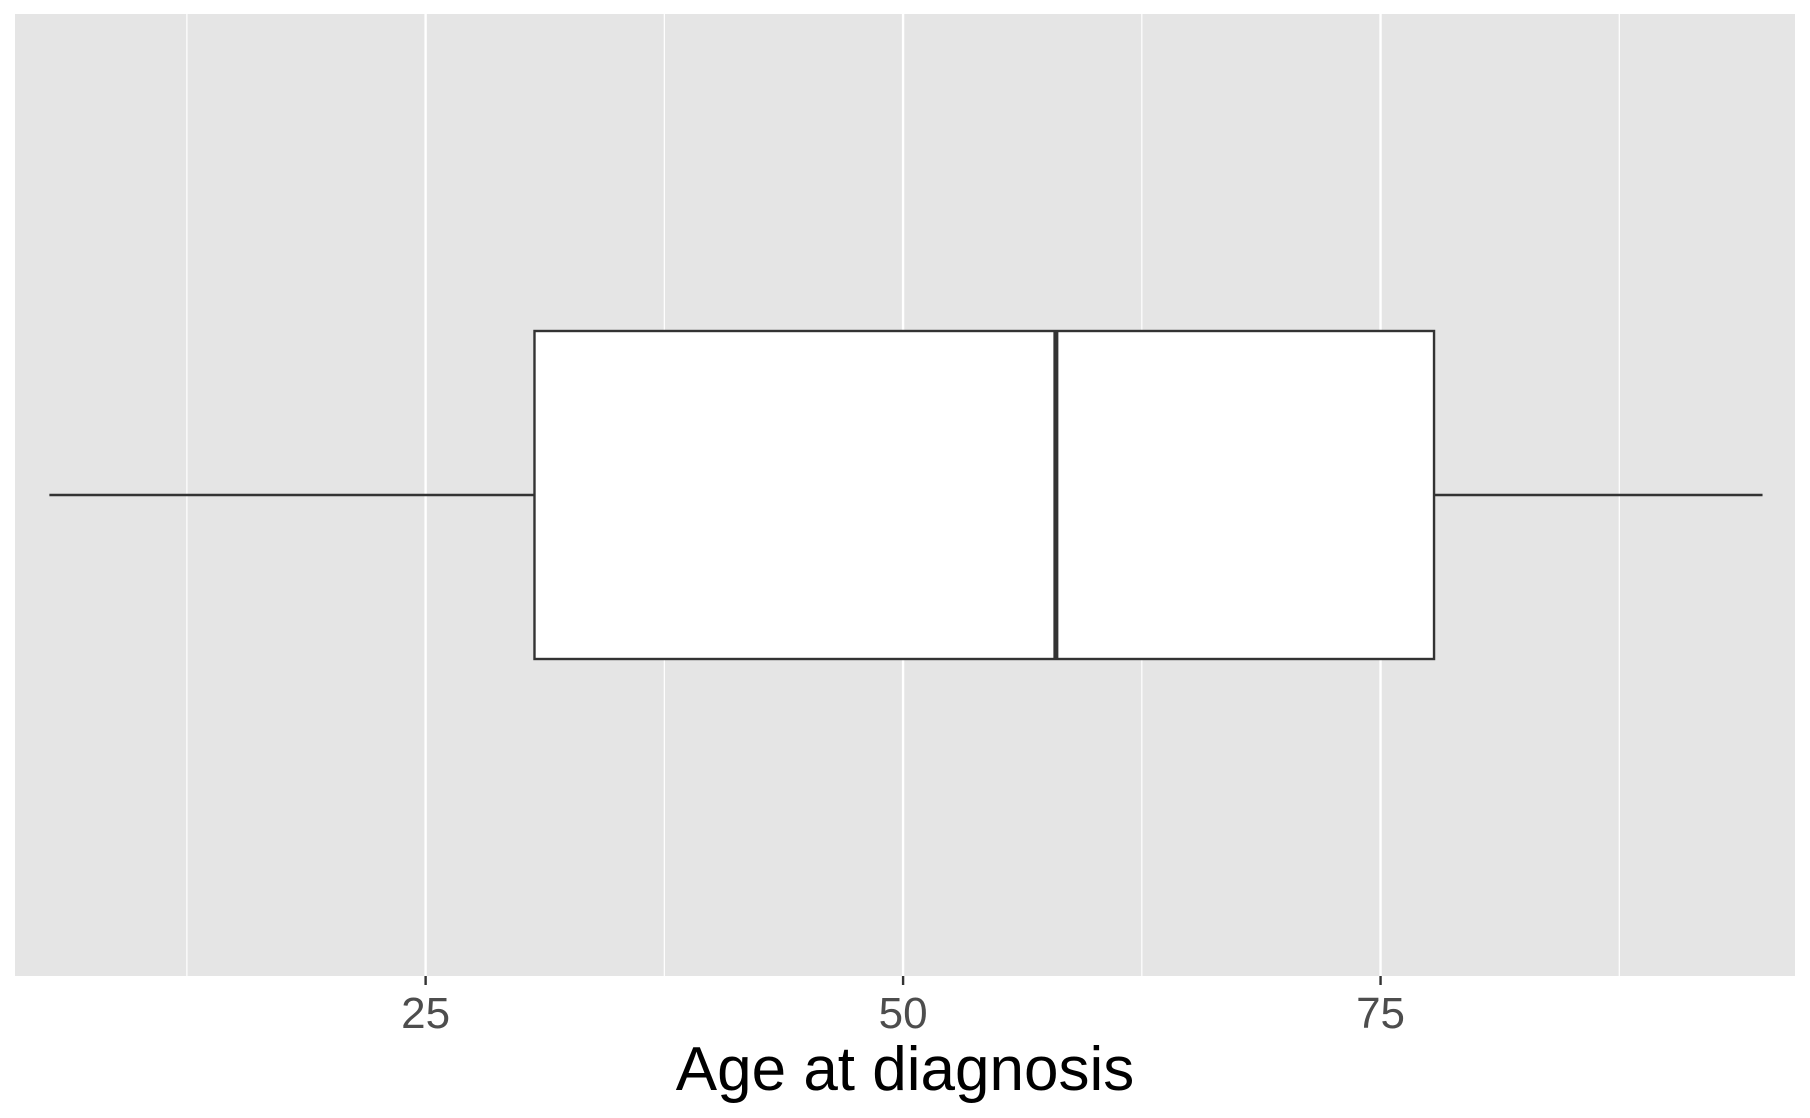 This screenshot has width=1810, height=1118. I want to click on x-tick-label: 25, so click(425, 1013).